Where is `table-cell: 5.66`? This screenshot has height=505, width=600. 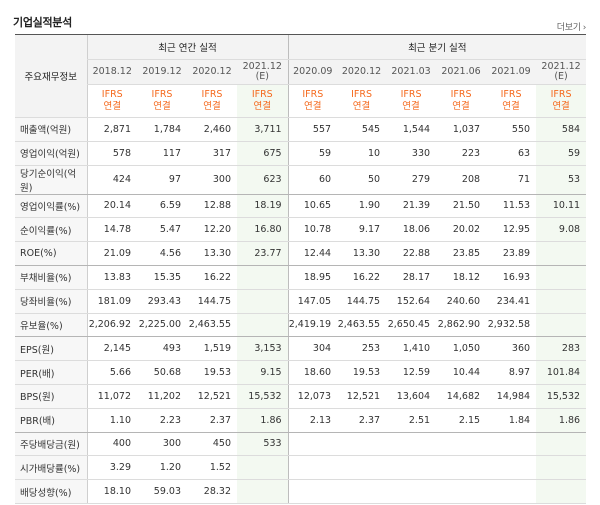 table-cell: 5.66 is located at coordinates (111, 372).